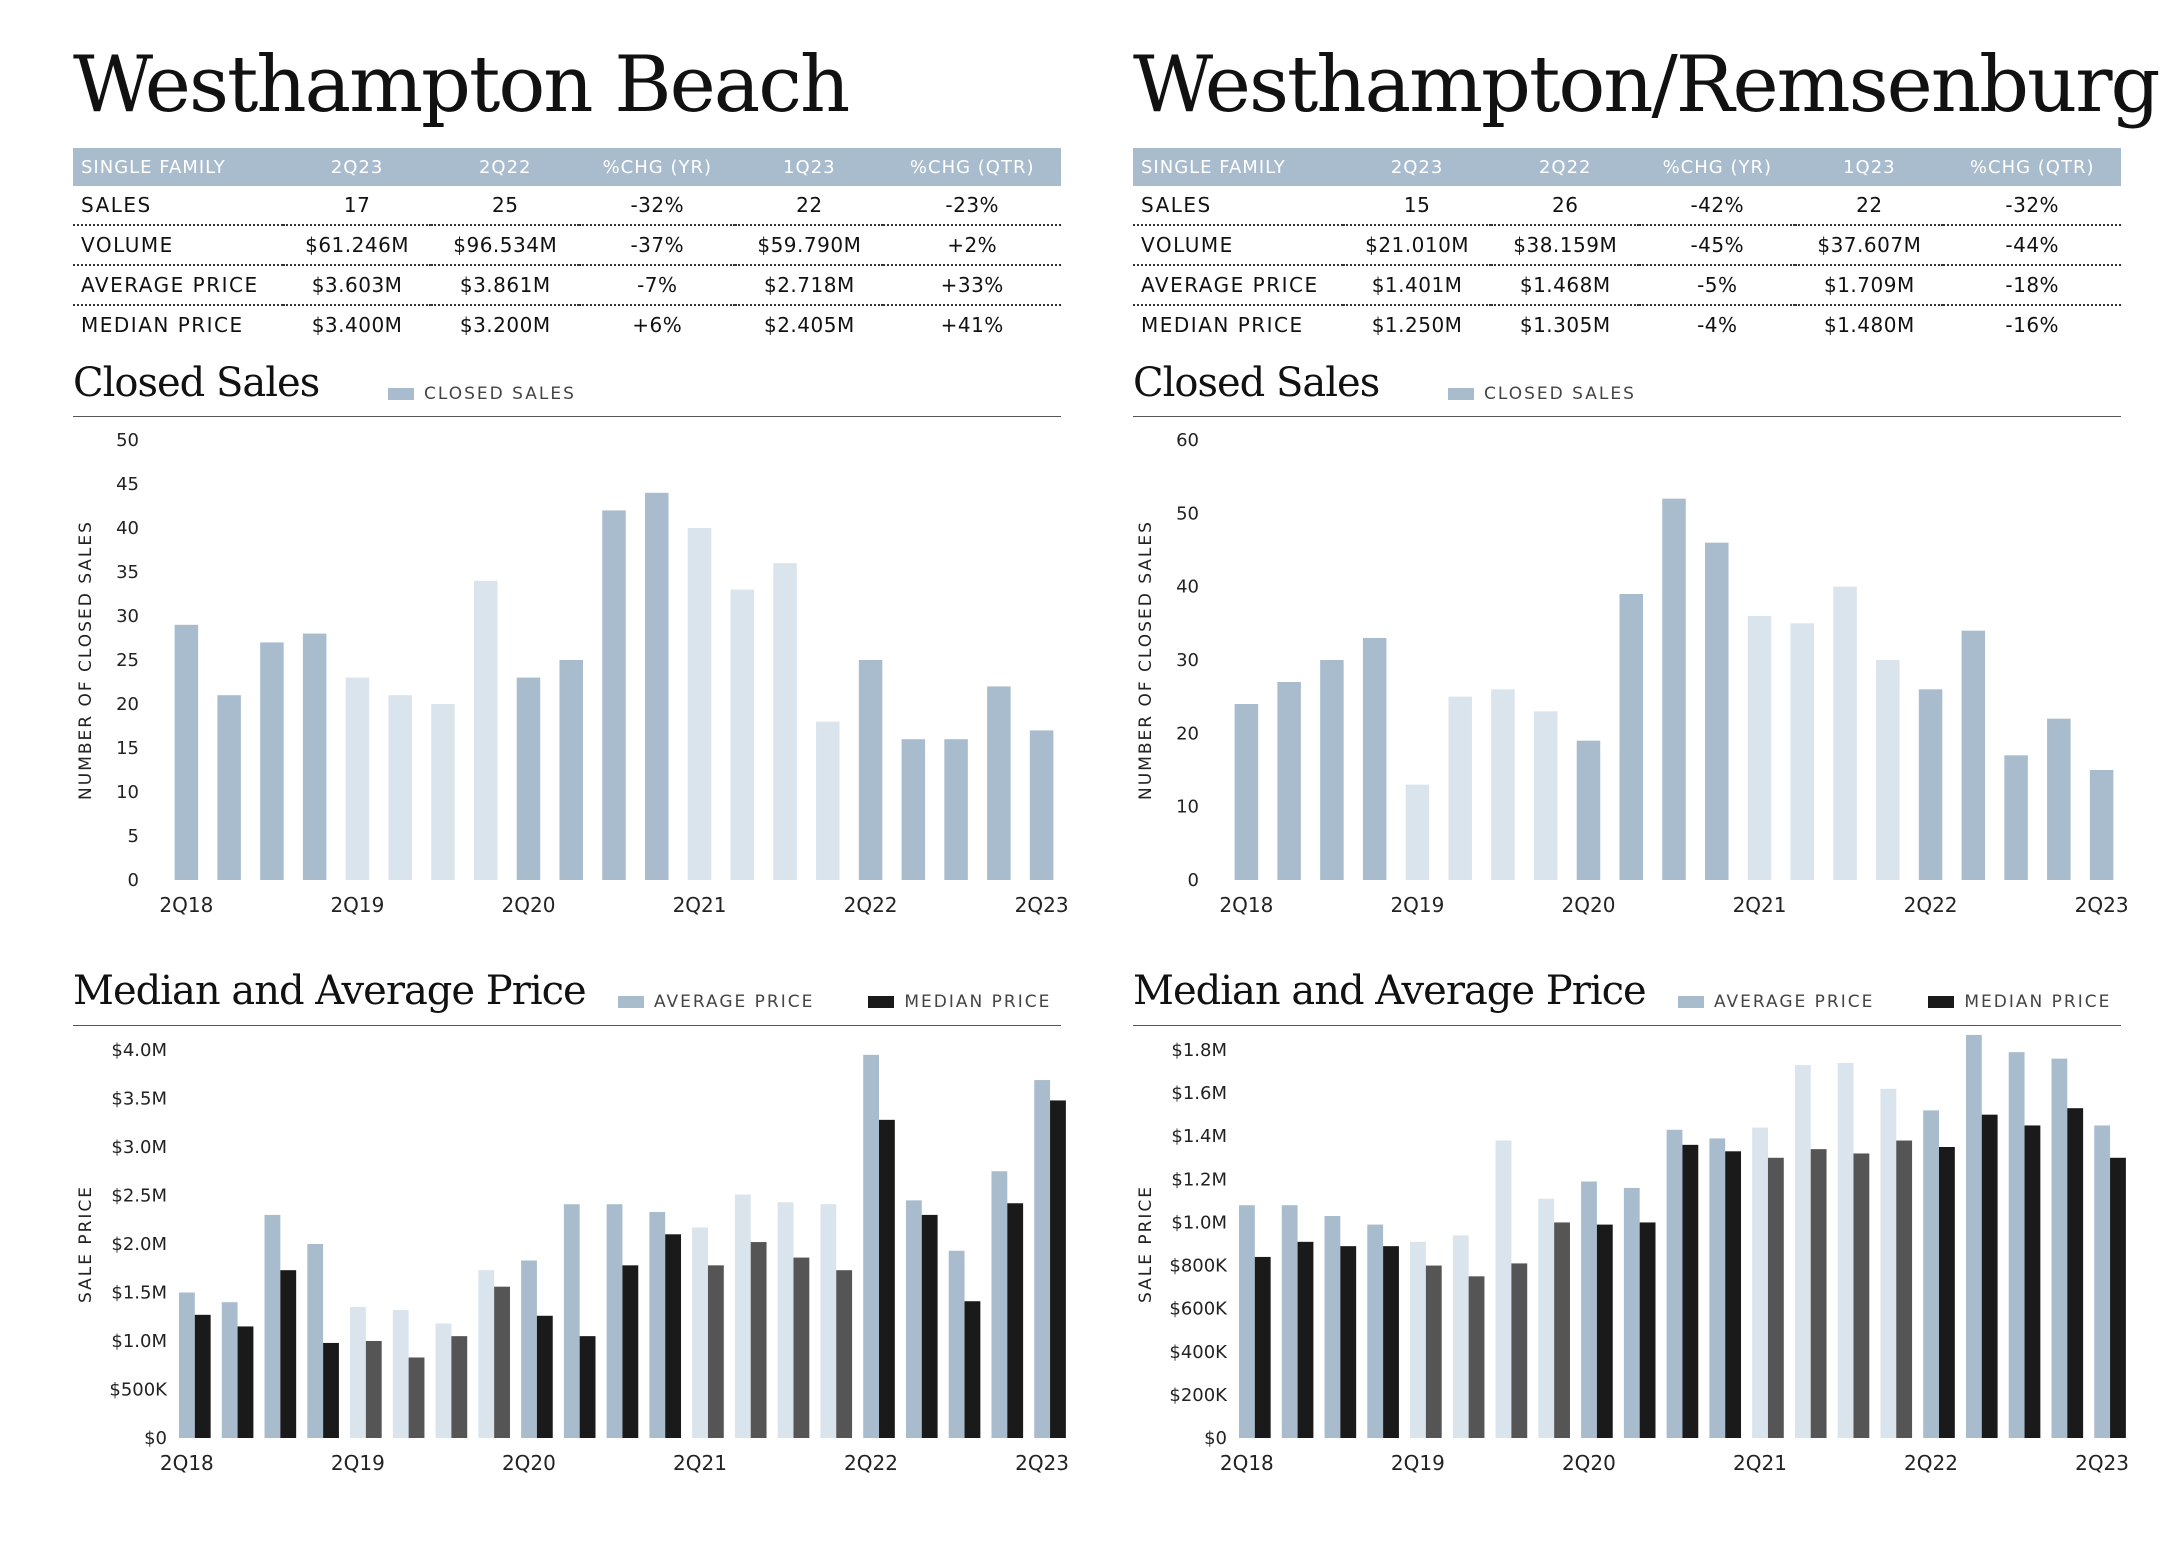  Describe the element at coordinates (1869, 245) in the screenshot. I see `table-cell: $37.607M` at that location.